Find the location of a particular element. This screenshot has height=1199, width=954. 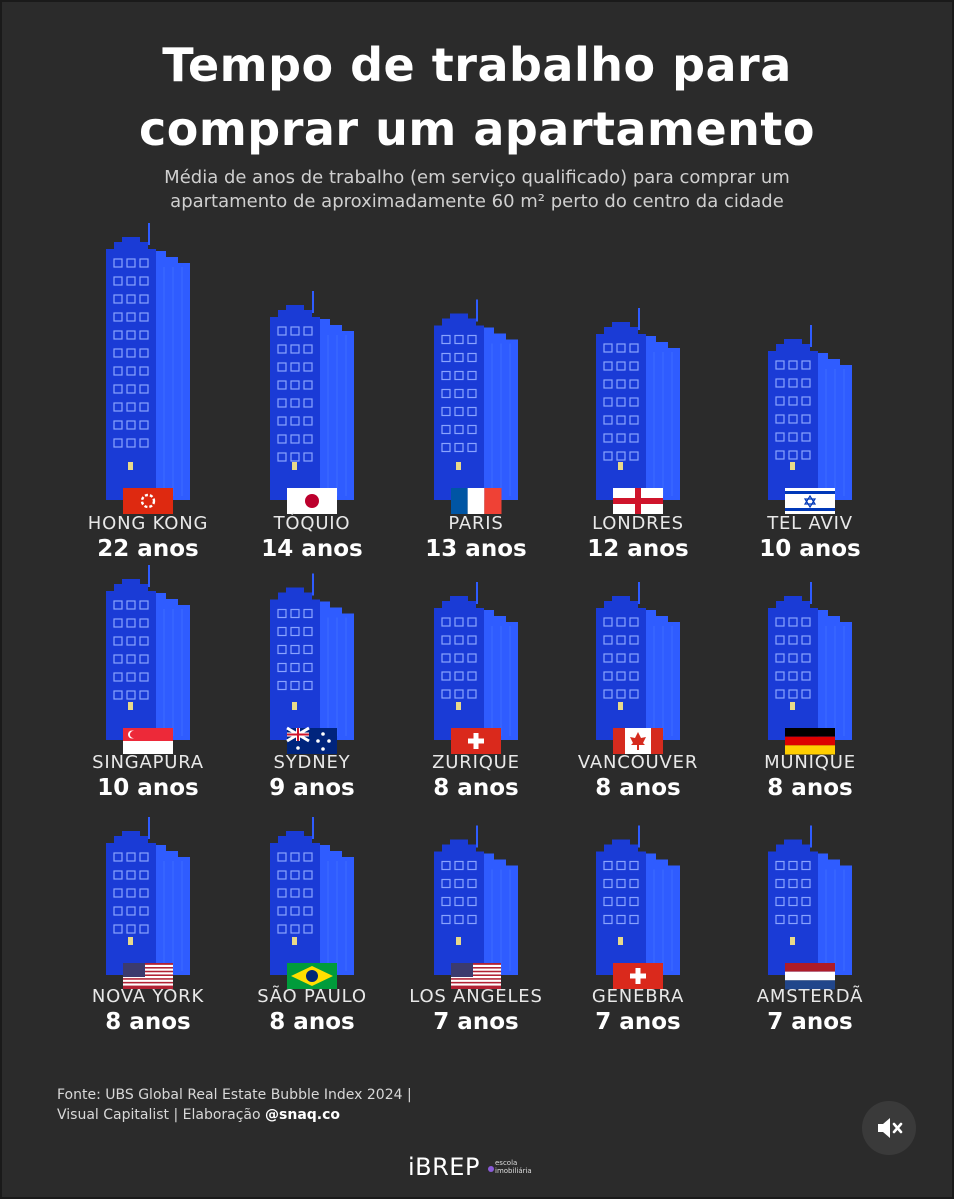

city-name-label: TÓQUIO is located at coordinates (312, 523).